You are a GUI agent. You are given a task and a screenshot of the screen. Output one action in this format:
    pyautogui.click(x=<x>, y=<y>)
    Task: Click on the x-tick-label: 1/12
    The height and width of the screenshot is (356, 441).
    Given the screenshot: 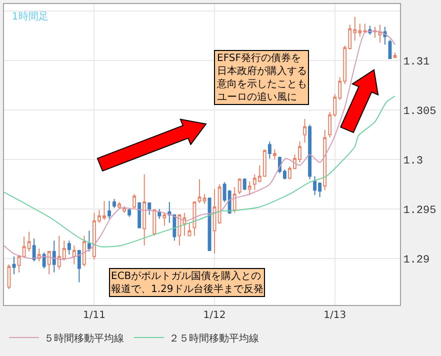 What is the action you would take?
    pyautogui.click(x=214, y=315)
    